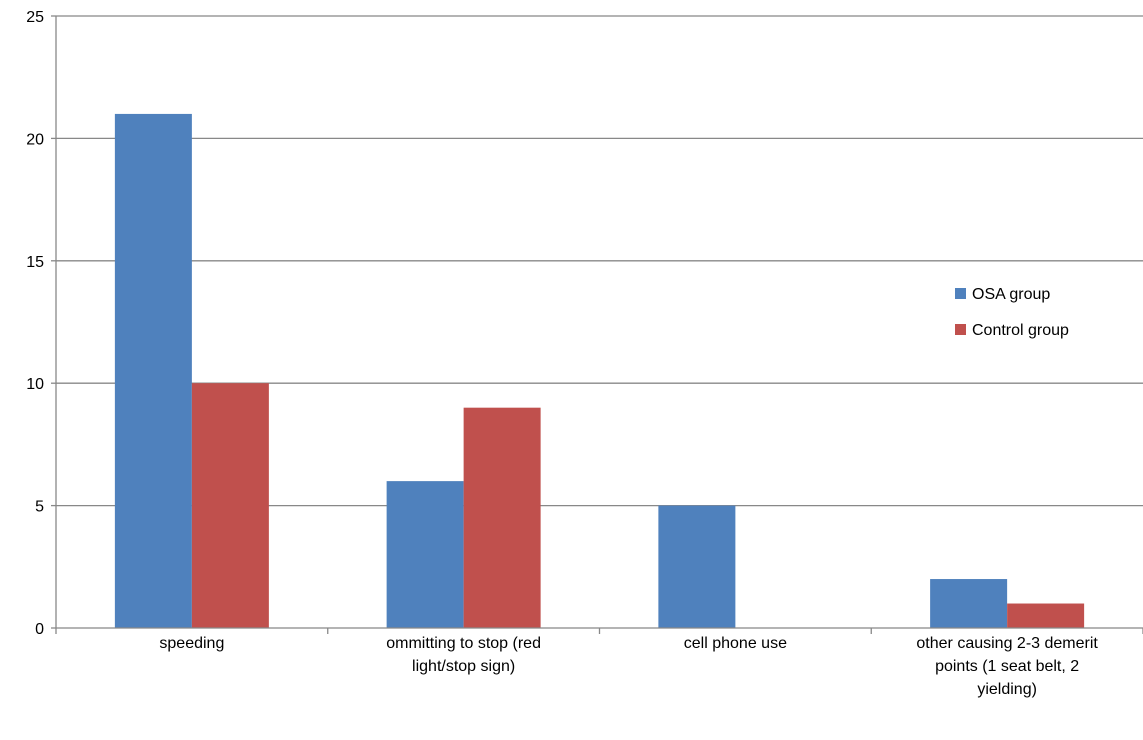 The height and width of the screenshot is (740, 1143). I want to click on y-tick-label: 15, so click(35, 262).